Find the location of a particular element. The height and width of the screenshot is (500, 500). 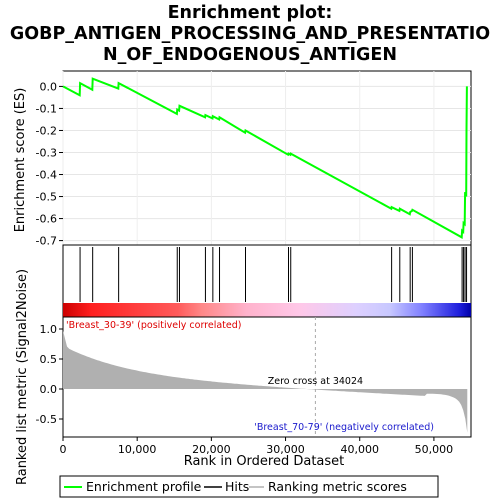

es-ylabel: Enrichment score (ES) is located at coordinates (20, 160).